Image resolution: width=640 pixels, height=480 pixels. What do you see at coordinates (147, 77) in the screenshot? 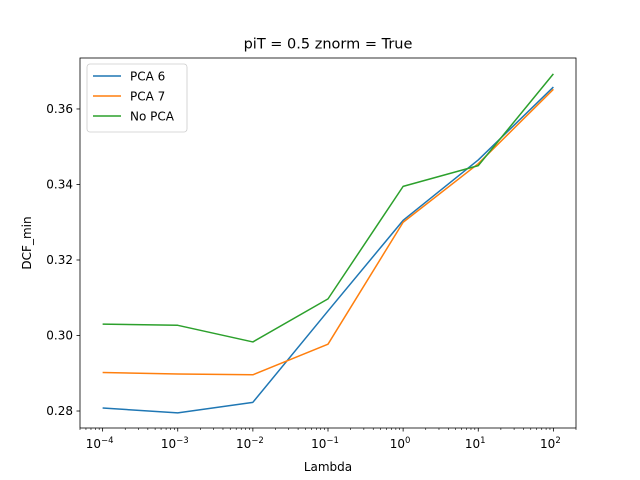
I see `legend-label: PCA 6` at bounding box center [147, 77].